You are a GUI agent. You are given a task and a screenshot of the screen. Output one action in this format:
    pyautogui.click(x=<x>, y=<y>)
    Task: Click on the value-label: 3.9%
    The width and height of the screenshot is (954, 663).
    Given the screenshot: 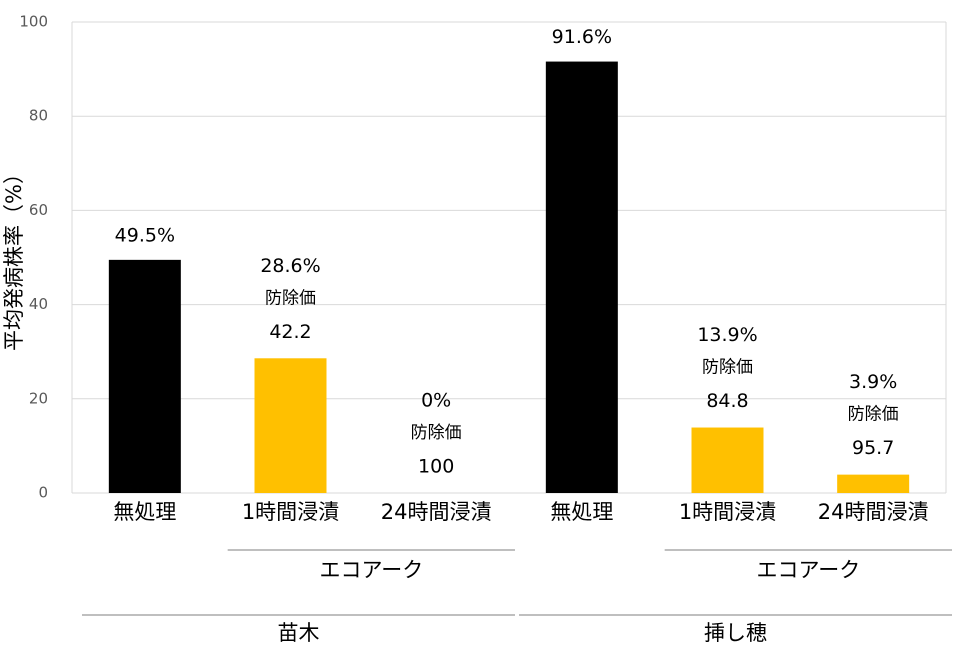 What is the action you would take?
    pyautogui.click(x=873, y=382)
    